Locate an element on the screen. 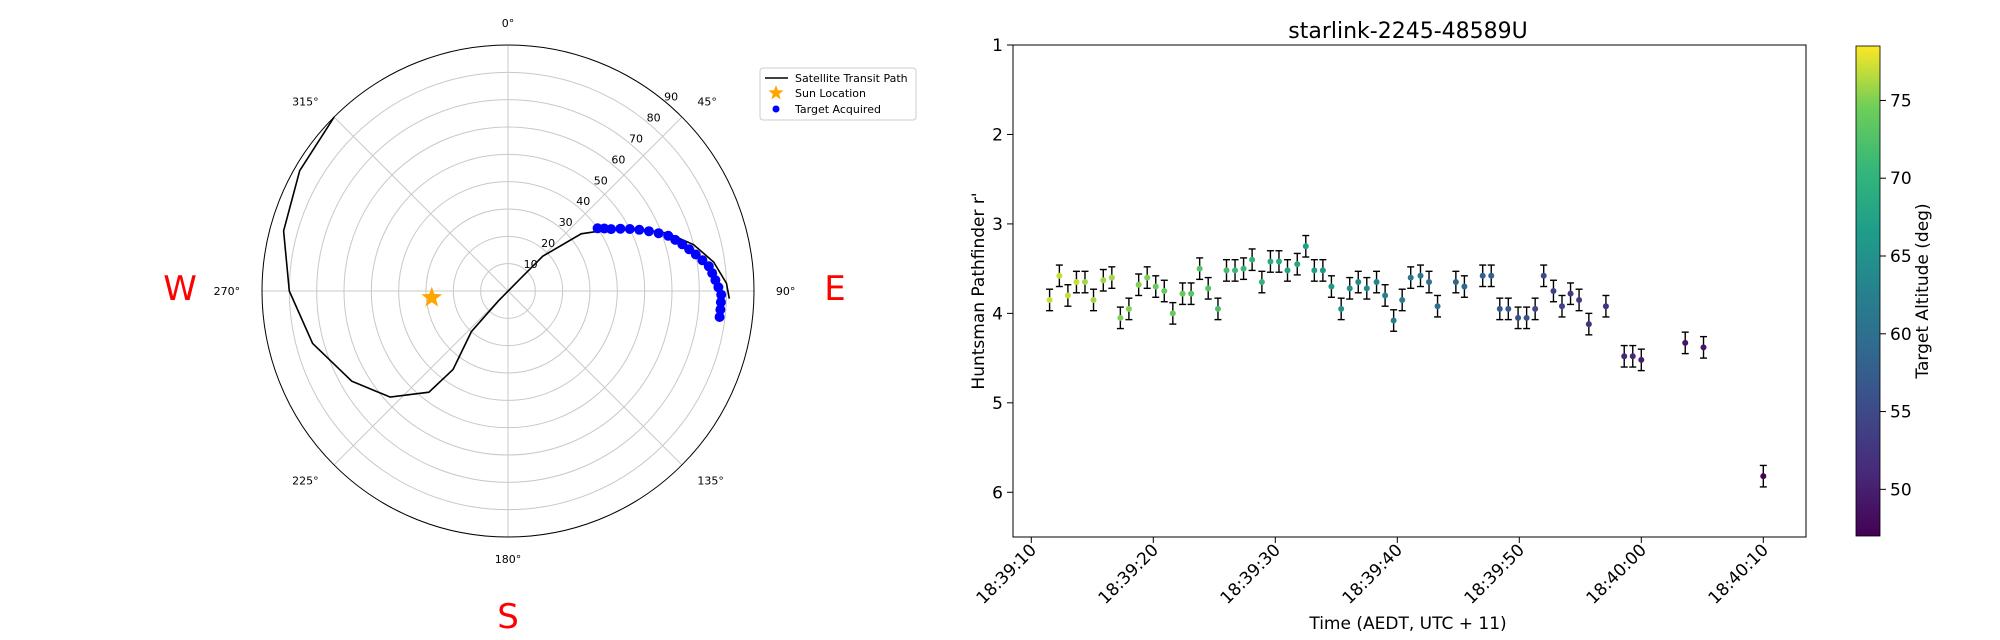  angle-label: 90° is located at coordinates (786, 291).